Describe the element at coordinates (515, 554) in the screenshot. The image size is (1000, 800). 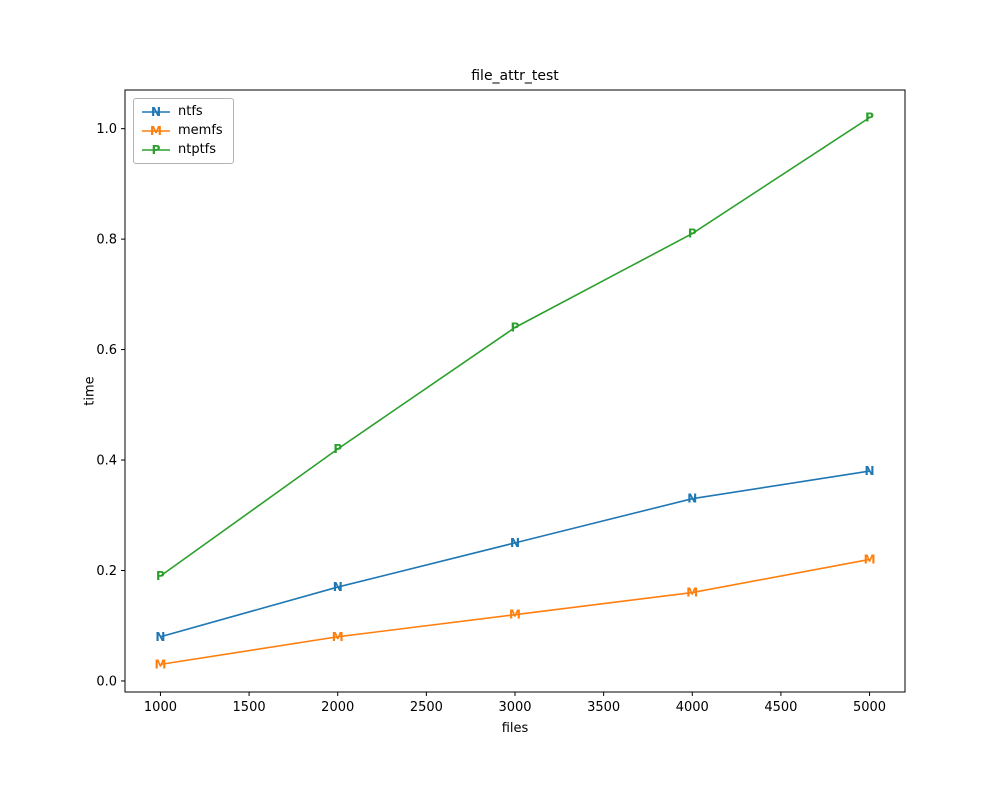
I see `plot-line-ntfs` at that location.